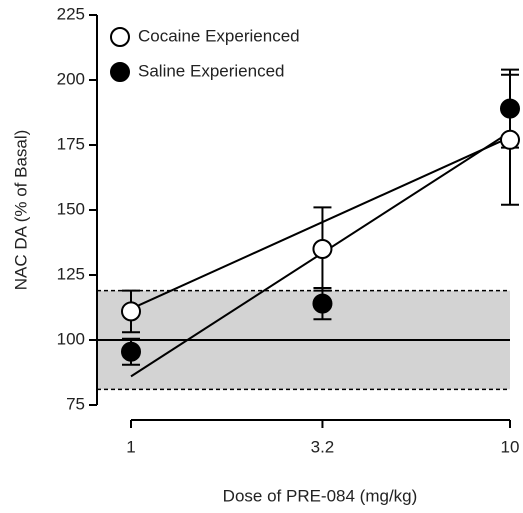 The height and width of the screenshot is (513, 523). Describe the element at coordinates (75, 403) in the screenshot. I see `y-tick-label: 75` at that location.